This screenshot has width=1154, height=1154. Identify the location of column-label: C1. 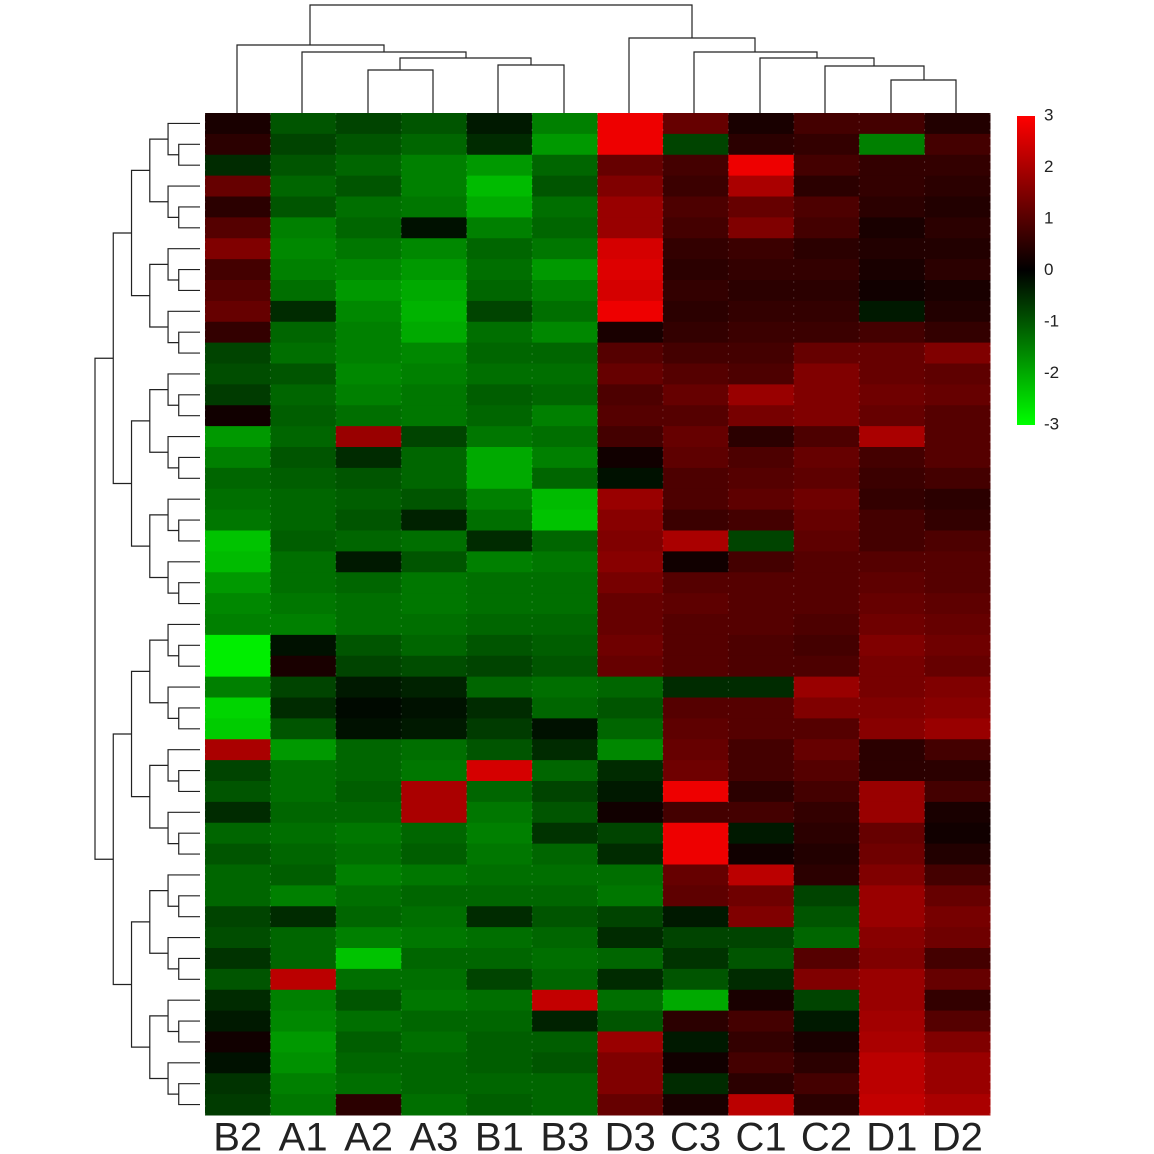
(760, 1135).